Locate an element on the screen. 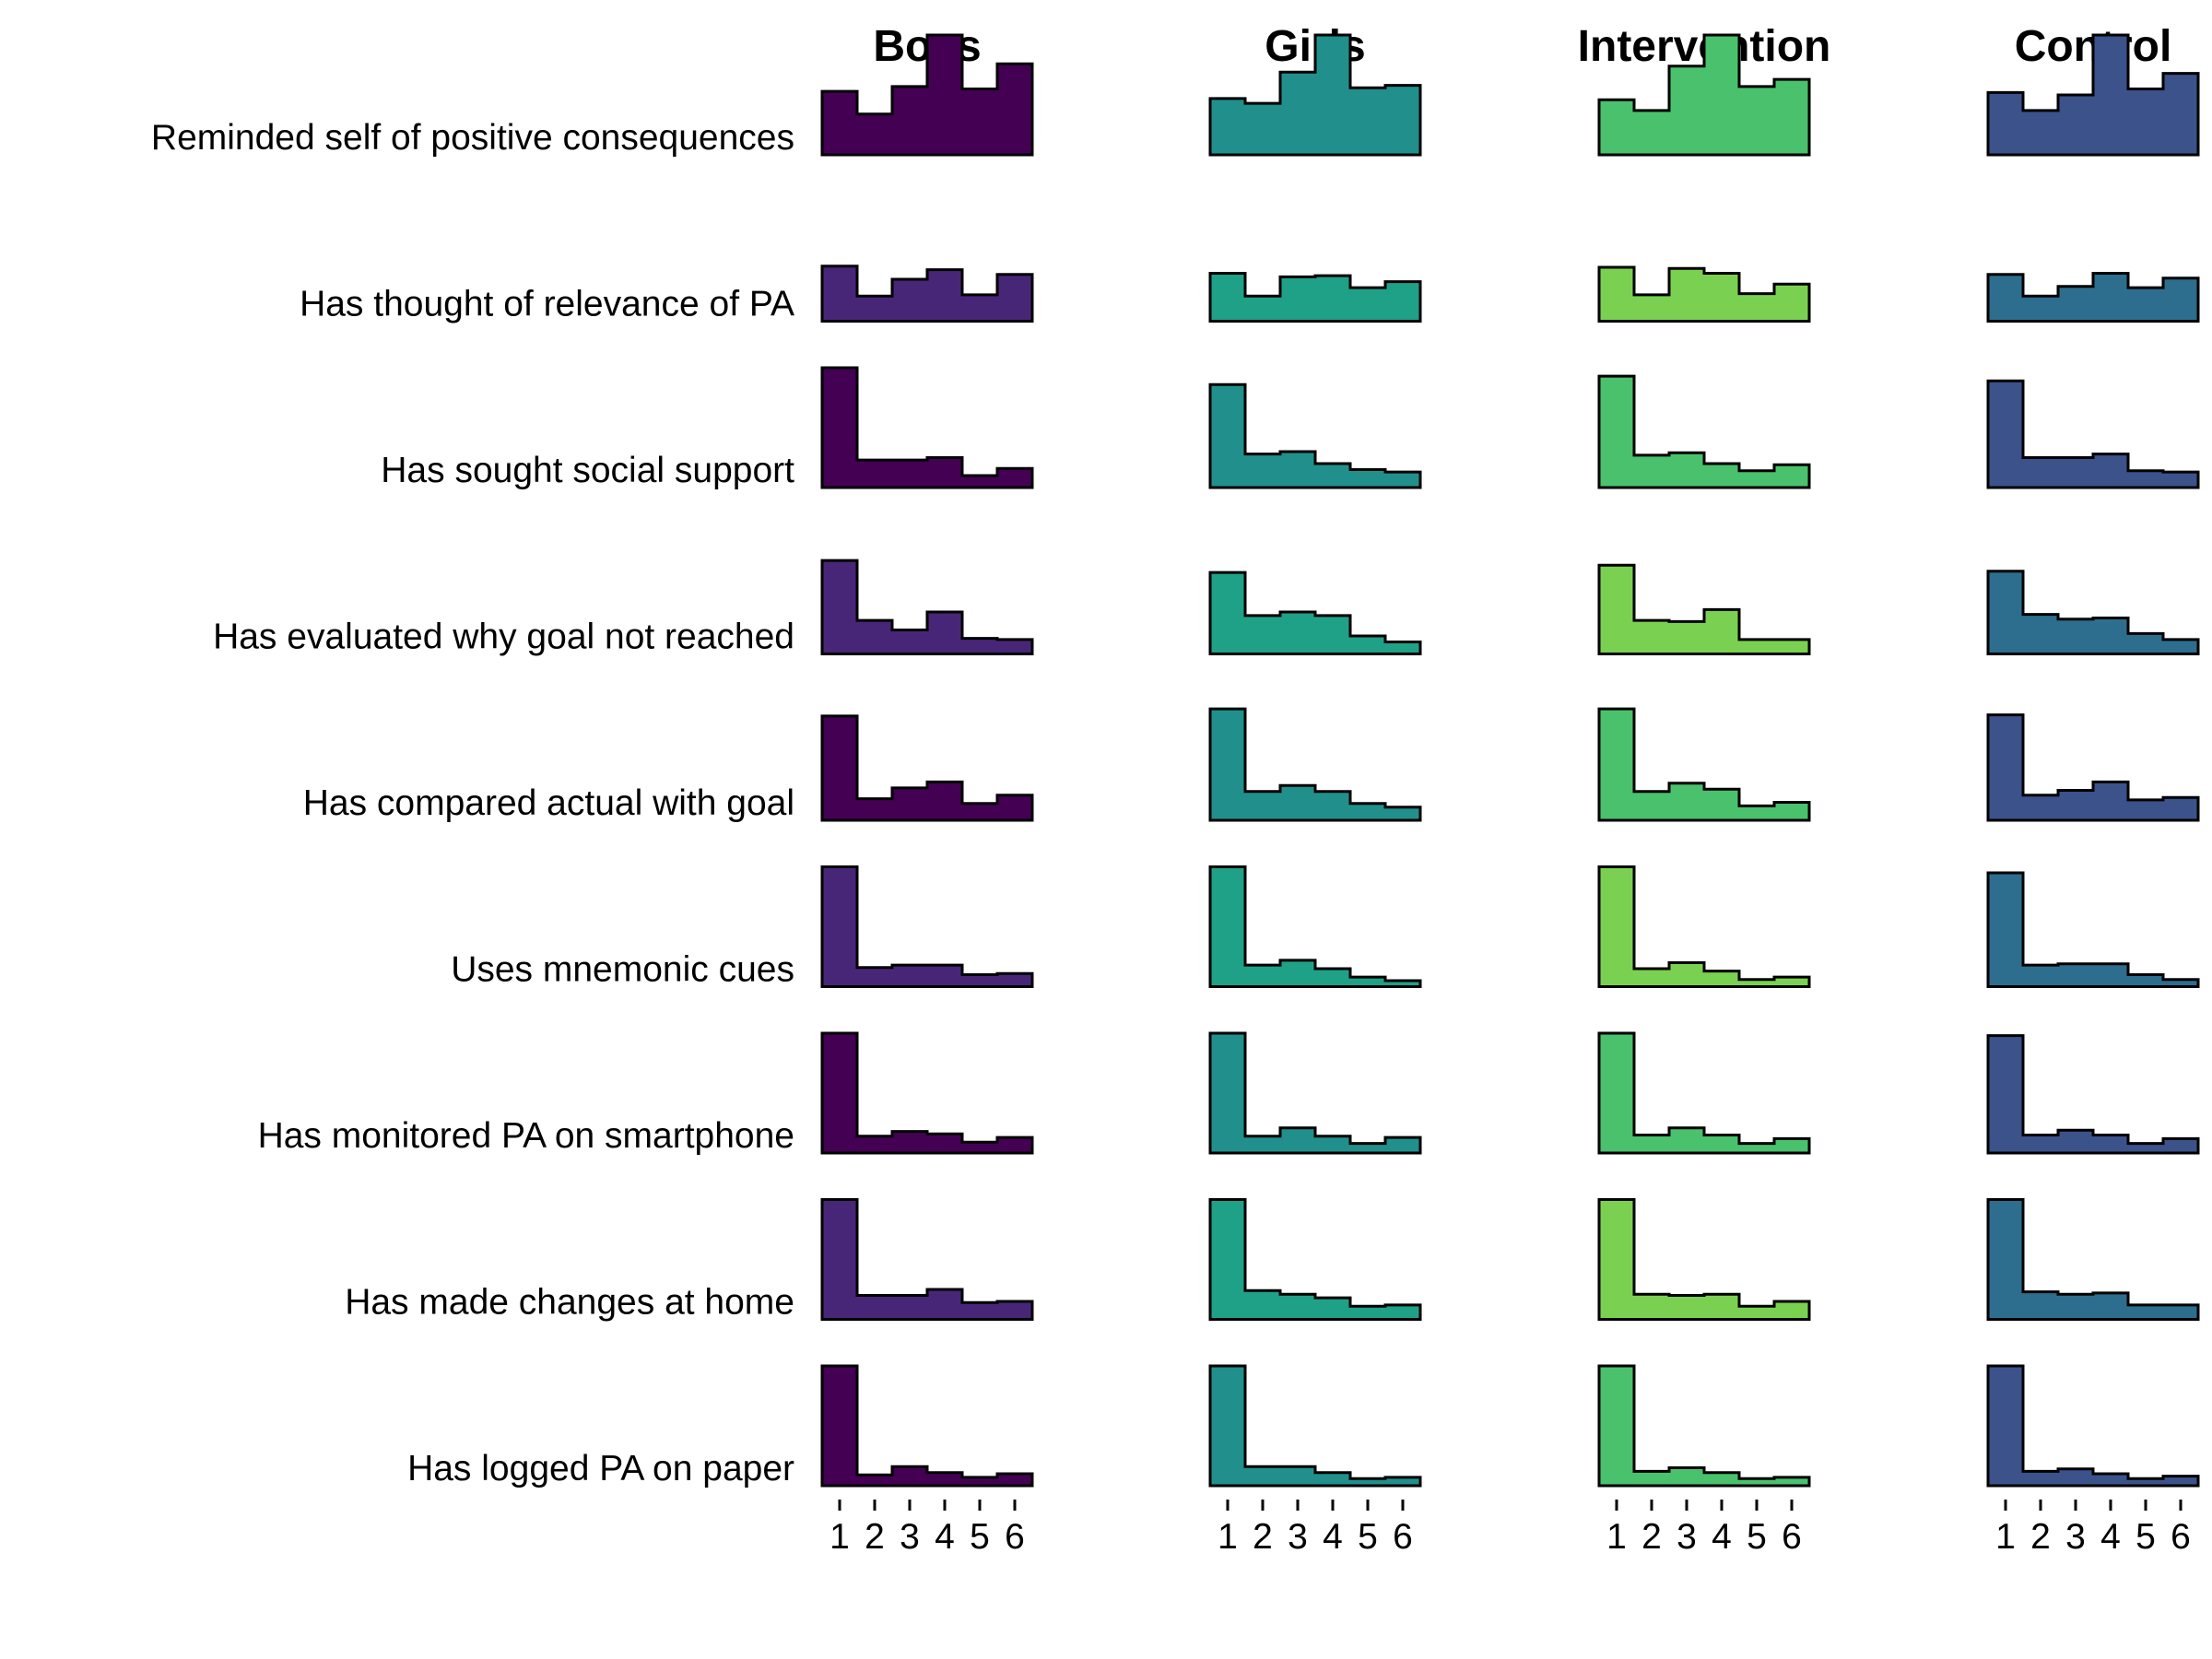  histogram-boys-has-thought-of-relevance-of-pa is located at coordinates (927, 294).